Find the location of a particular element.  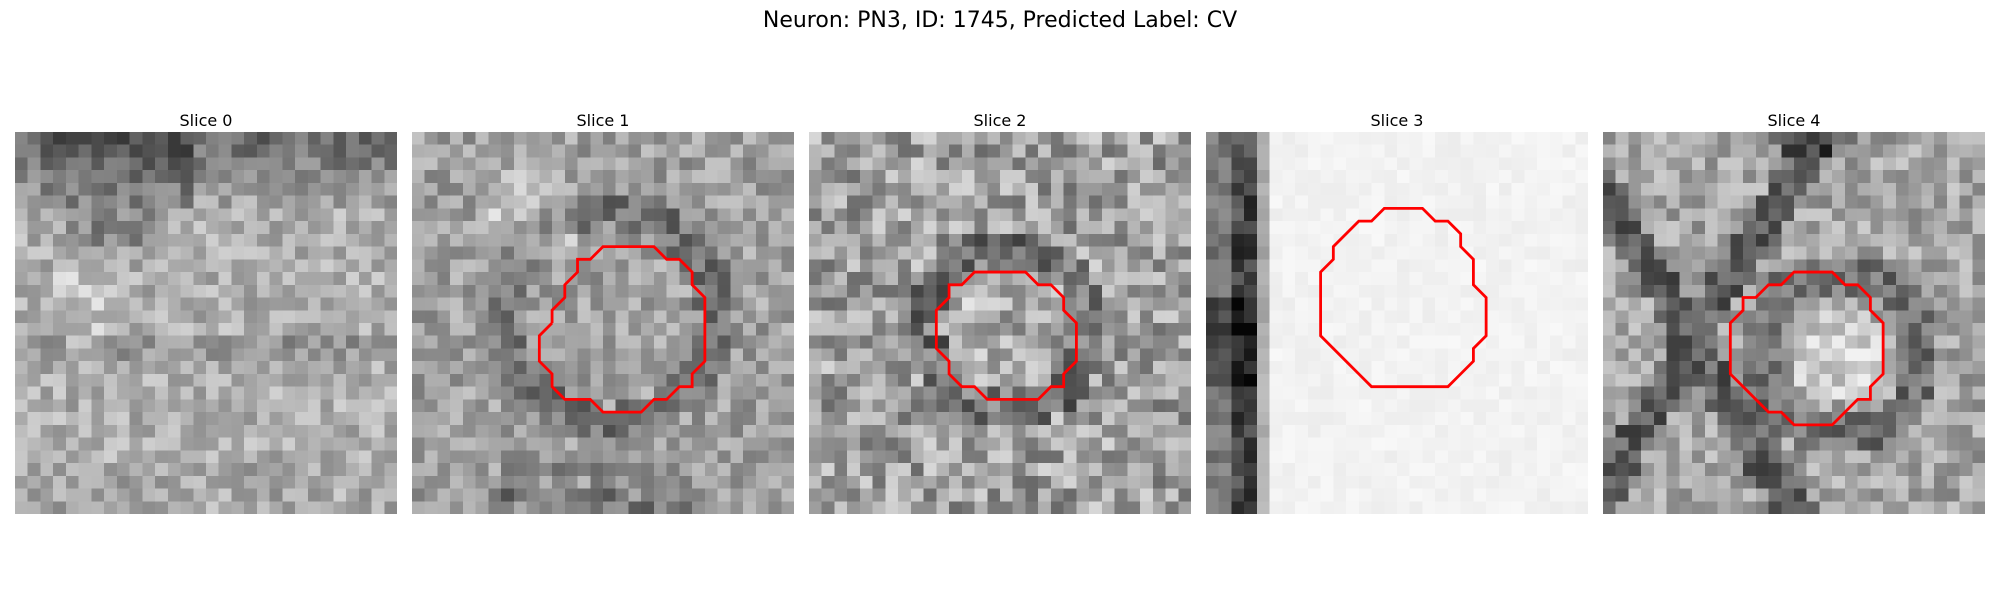

slice-title: Slice 2 is located at coordinates (1000, 120).